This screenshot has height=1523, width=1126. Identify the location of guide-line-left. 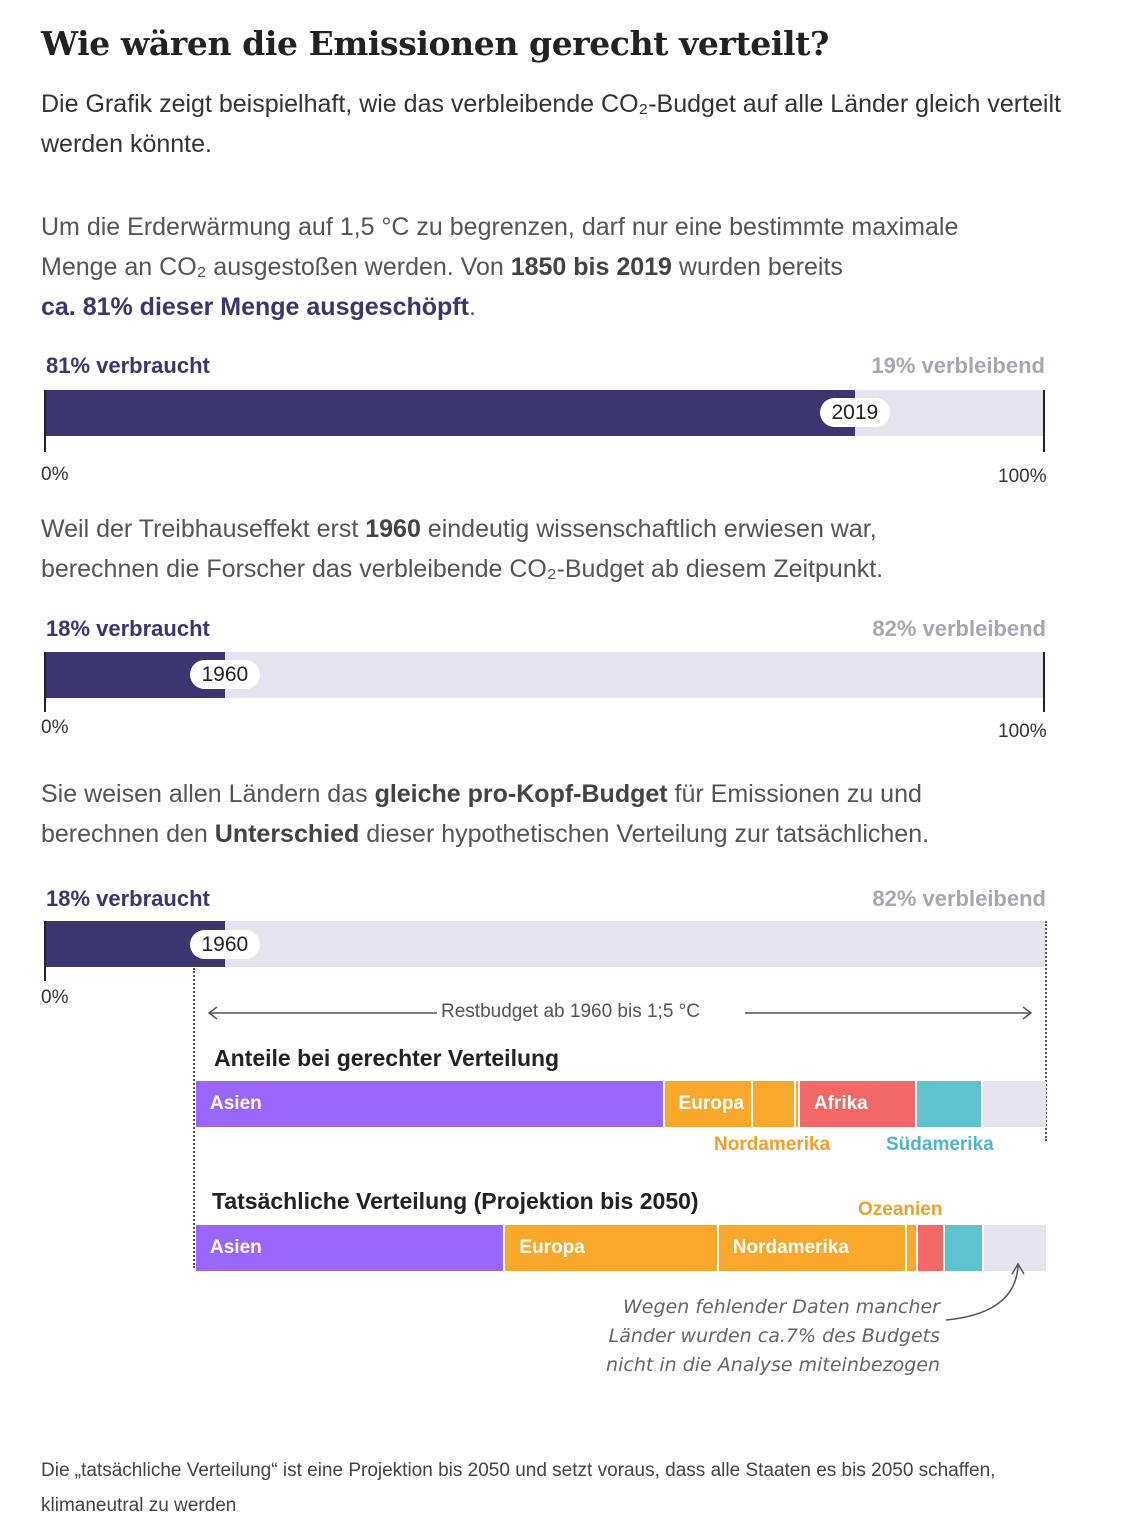
(194, 1118).